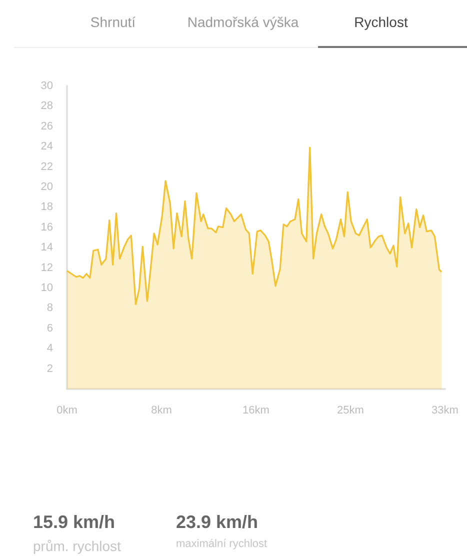  I want to click on y-tick-label: 26, so click(46, 126).